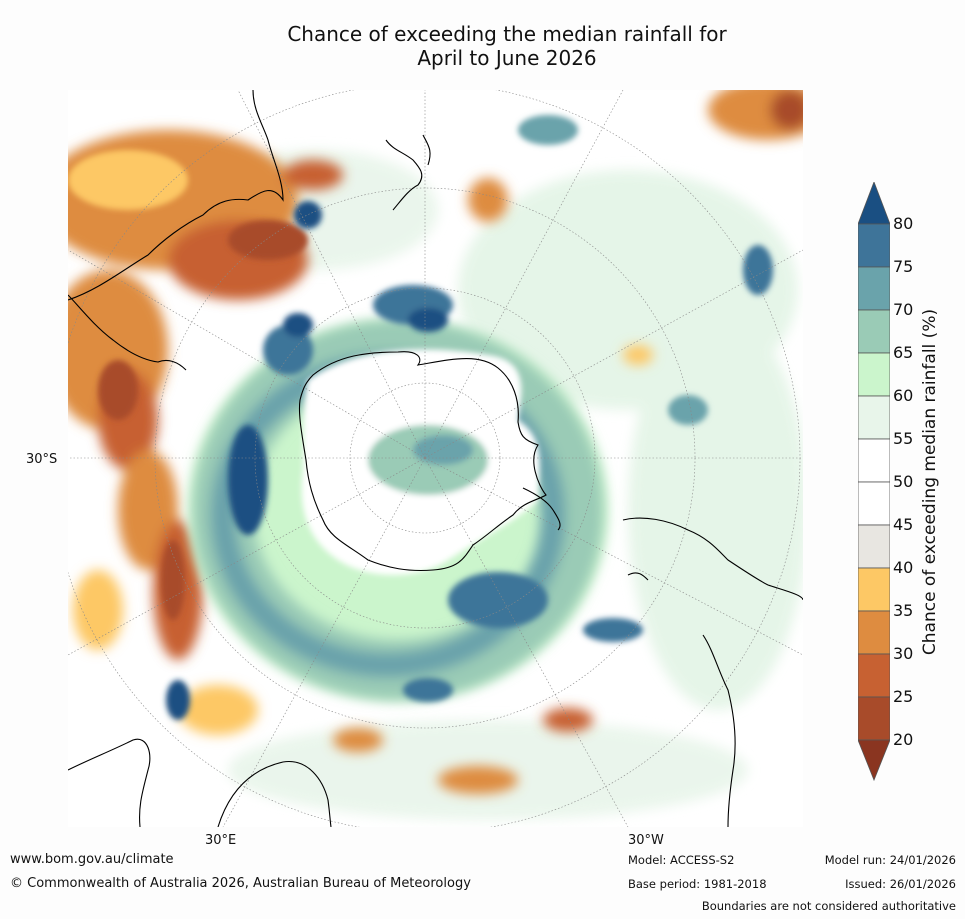 This screenshot has height=919, width=965. Describe the element at coordinates (903, 610) in the screenshot. I see `colorbar-tick: 35` at that location.